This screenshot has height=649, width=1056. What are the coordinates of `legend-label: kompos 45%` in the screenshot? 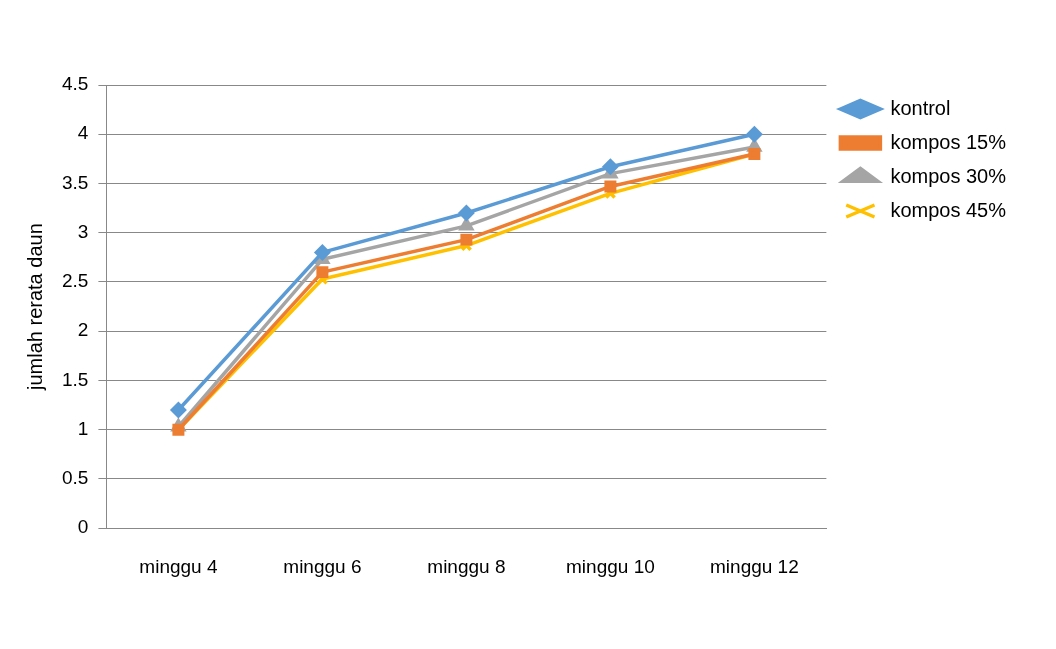 It's located at (948, 209).